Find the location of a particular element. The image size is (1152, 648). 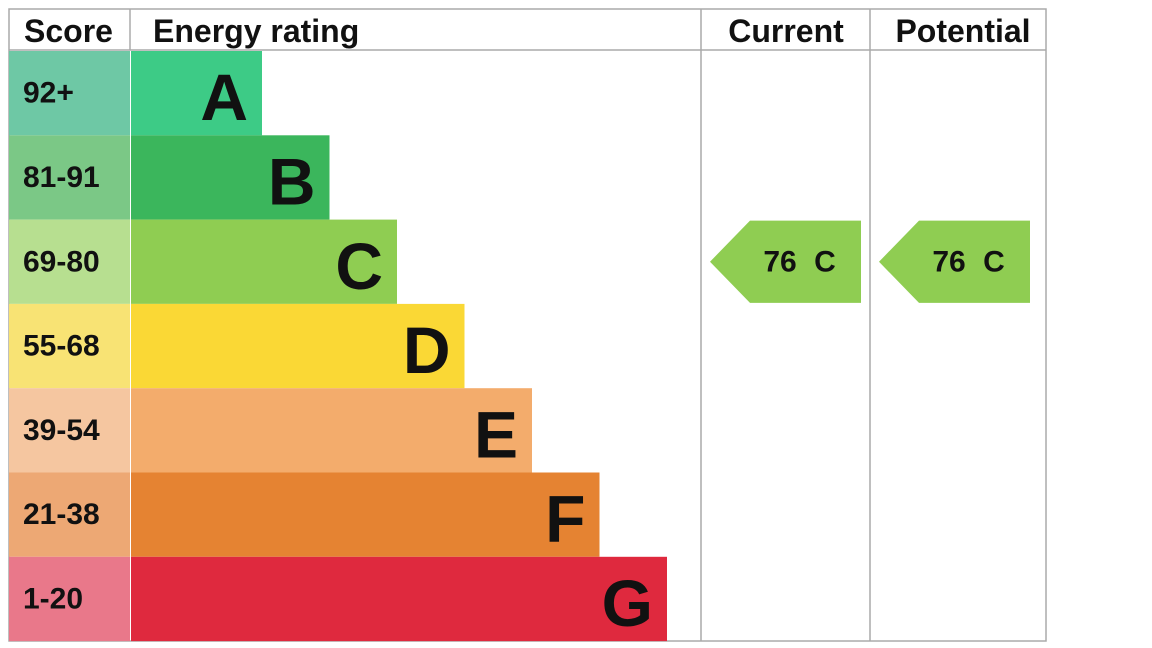

header-score: Score is located at coordinates (68, 31).